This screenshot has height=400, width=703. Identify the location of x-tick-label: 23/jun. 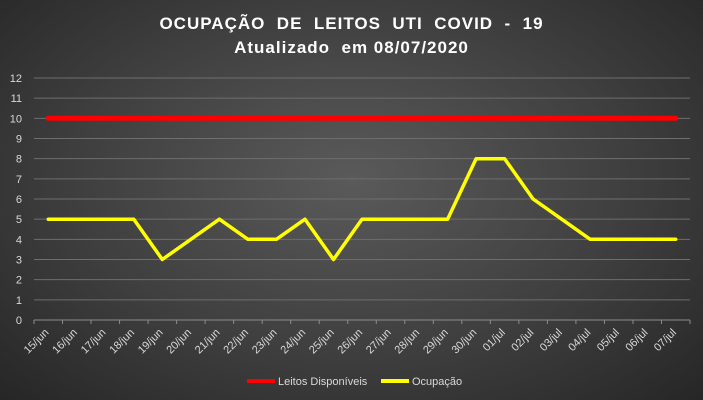
(265, 342).